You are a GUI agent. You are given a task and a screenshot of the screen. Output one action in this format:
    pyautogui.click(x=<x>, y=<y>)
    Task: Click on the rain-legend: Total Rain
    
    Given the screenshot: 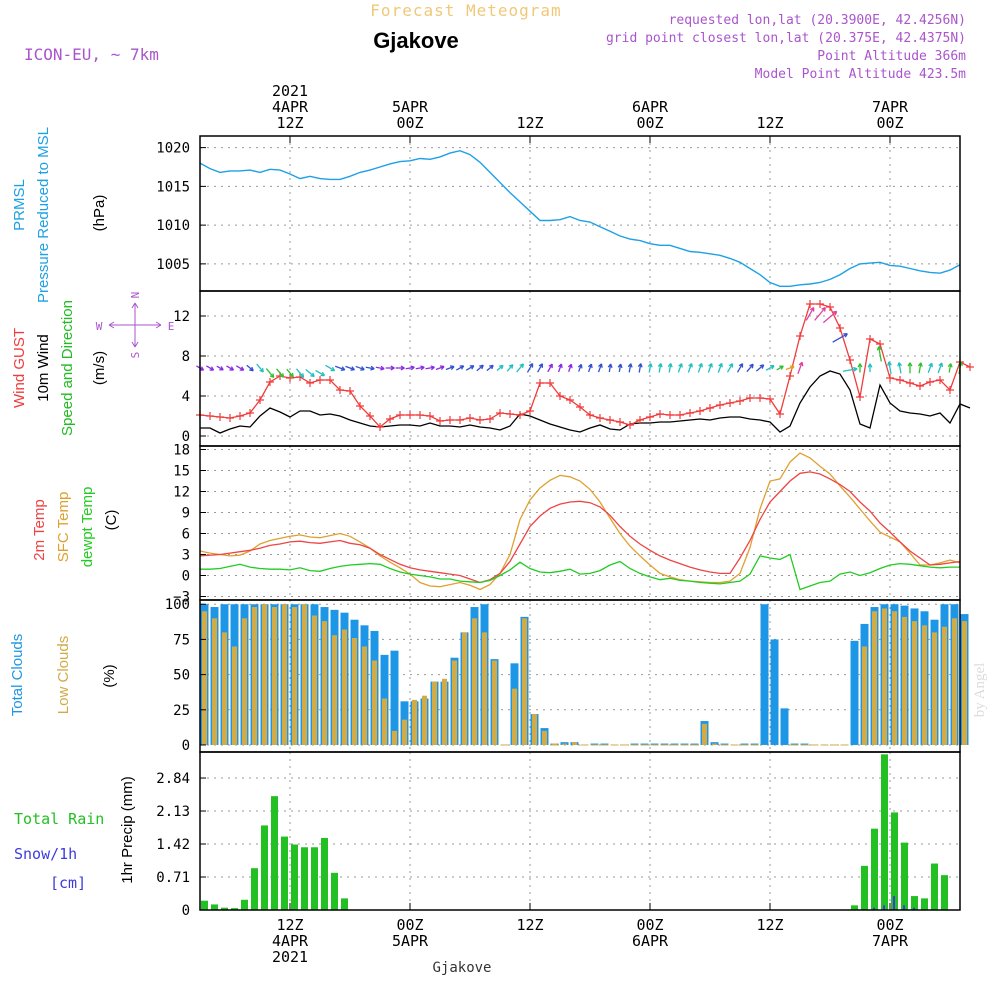 What is the action you would take?
    pyautogui.click(x=59, y=819)
    